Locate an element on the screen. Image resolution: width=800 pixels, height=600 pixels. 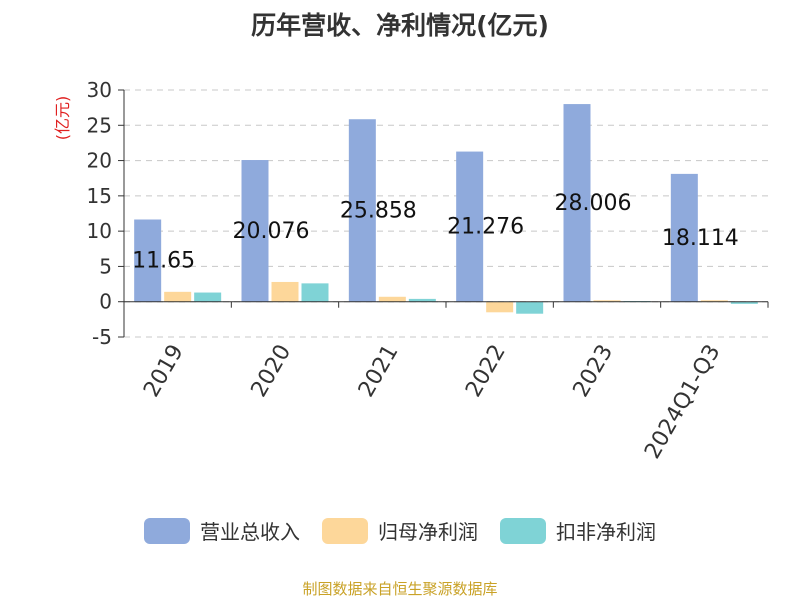
data-label: 21.276 is located at coordinates (485, 227).